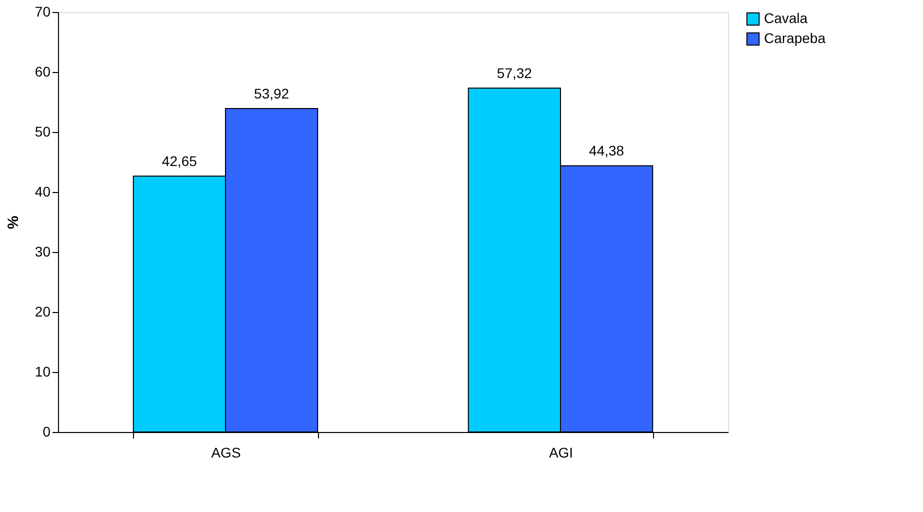 This screenshot has height=512, width=923. Describe the element at coordinates (272, 93) in the screenshot. I see `data-label: 53,92` at that location.